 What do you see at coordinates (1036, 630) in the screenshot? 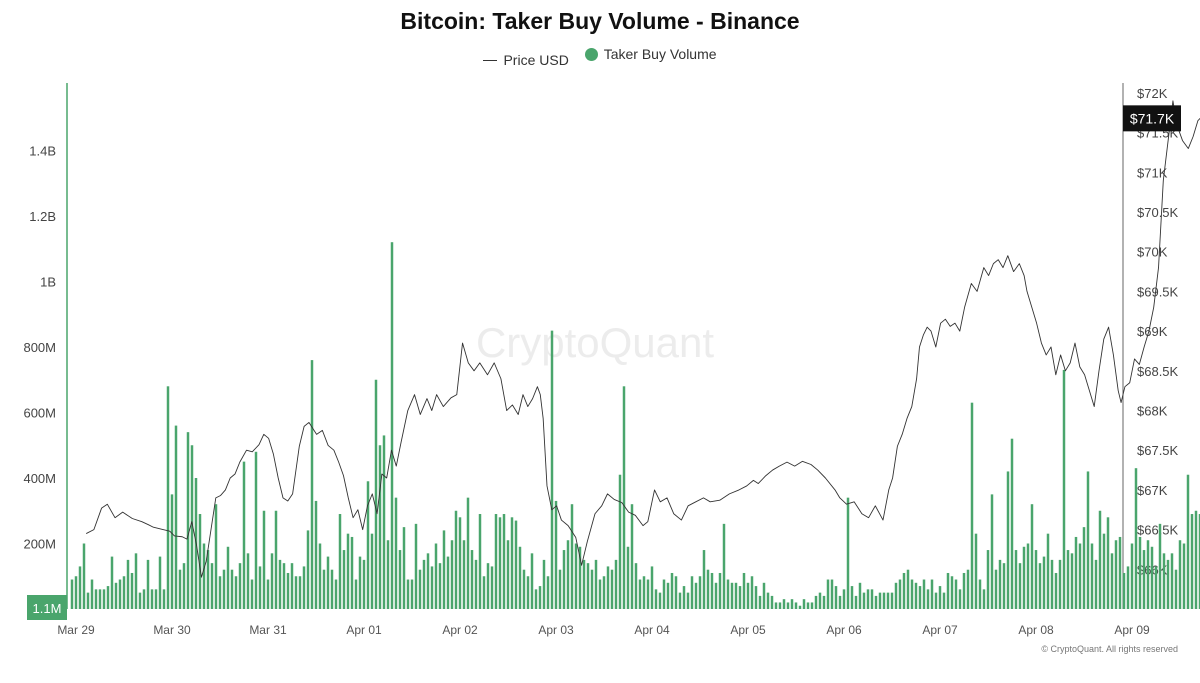
I see `x-tick-label: Apr 08` at bounding box center [1036, 630].